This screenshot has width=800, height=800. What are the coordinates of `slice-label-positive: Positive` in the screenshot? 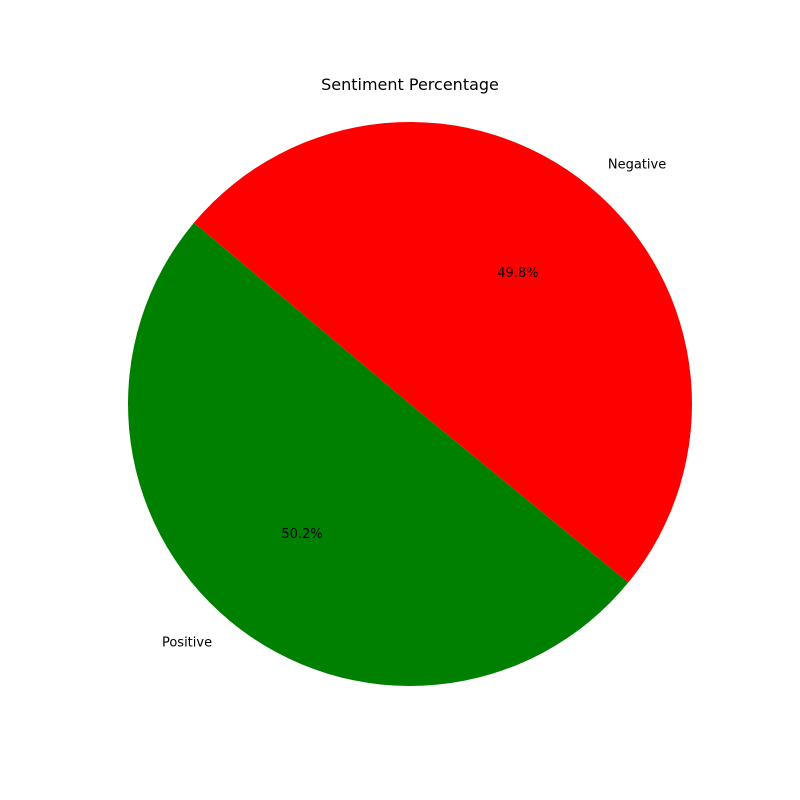 It's located at (187, 642).